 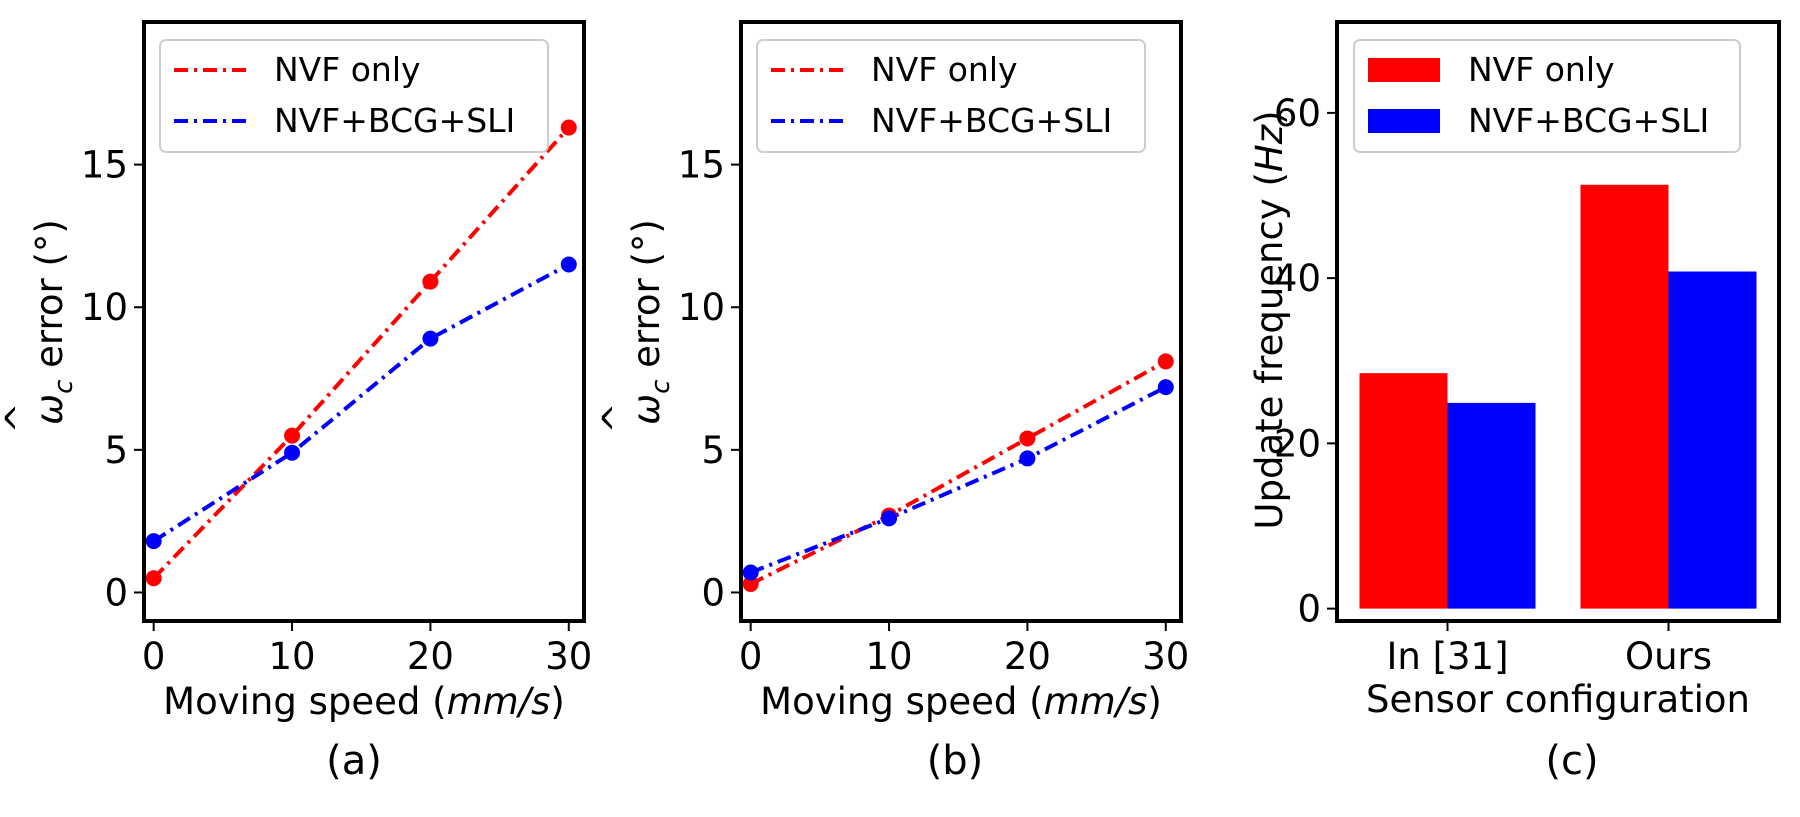 I want to click on series-line-nvf-bcg-sli-a, so click(x=361, y=402).